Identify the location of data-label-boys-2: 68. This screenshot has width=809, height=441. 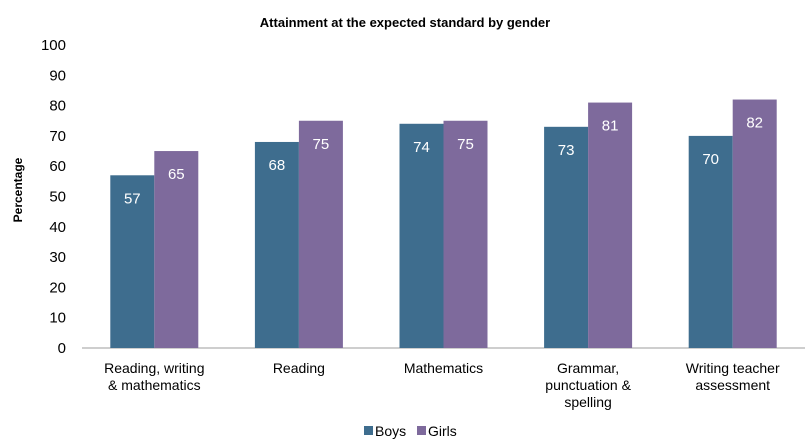
(277, 165).